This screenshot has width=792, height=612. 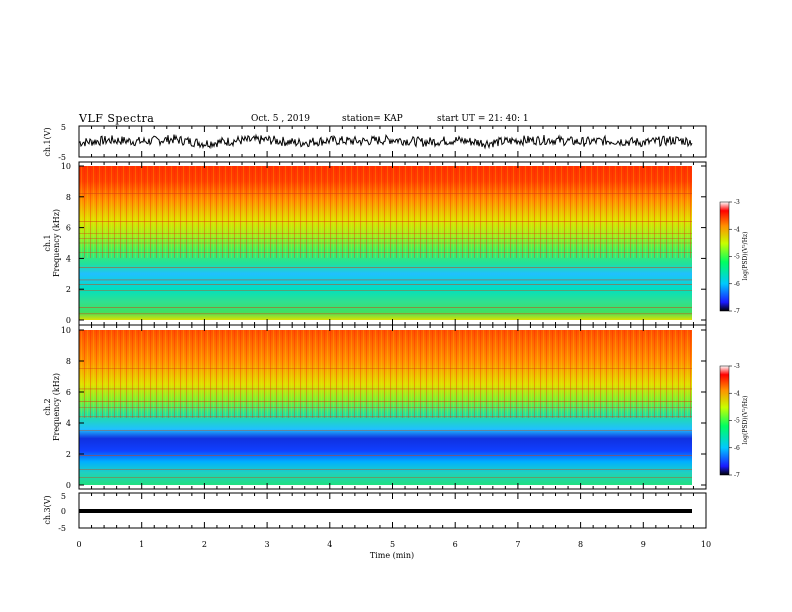 What do you see at coordinates (737, 284) in the screenshot?
I see `ch1-colorbar-tick-label: -6` at bounding box center [737, 284].